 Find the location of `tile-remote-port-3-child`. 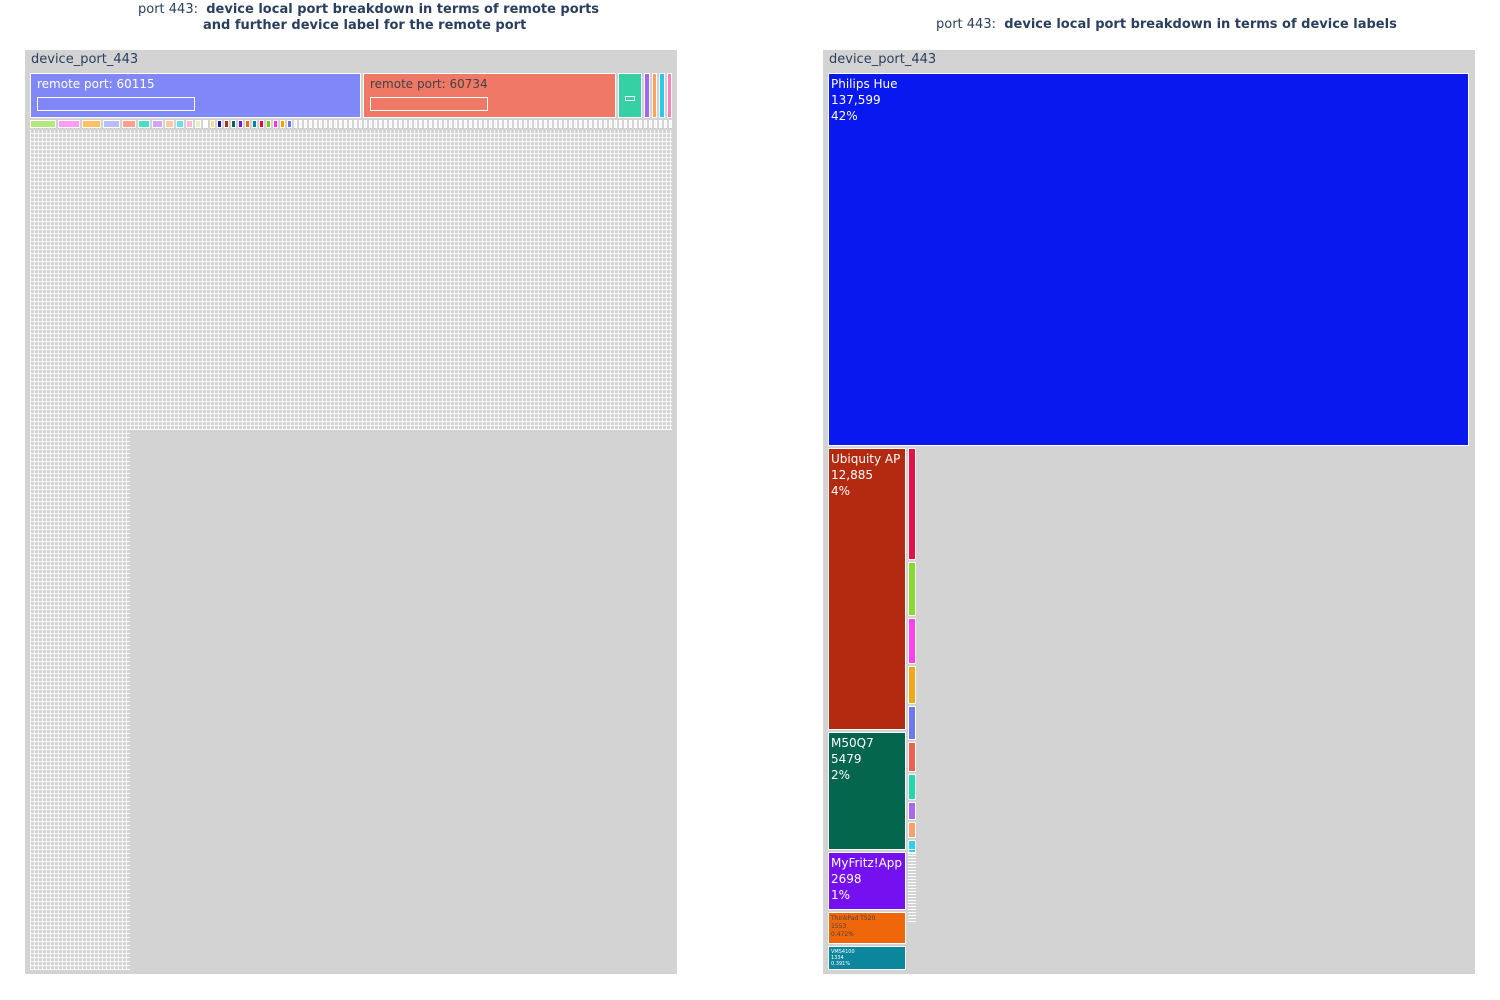

tile-remote-port-3-child is located at coordinates (630, 98).